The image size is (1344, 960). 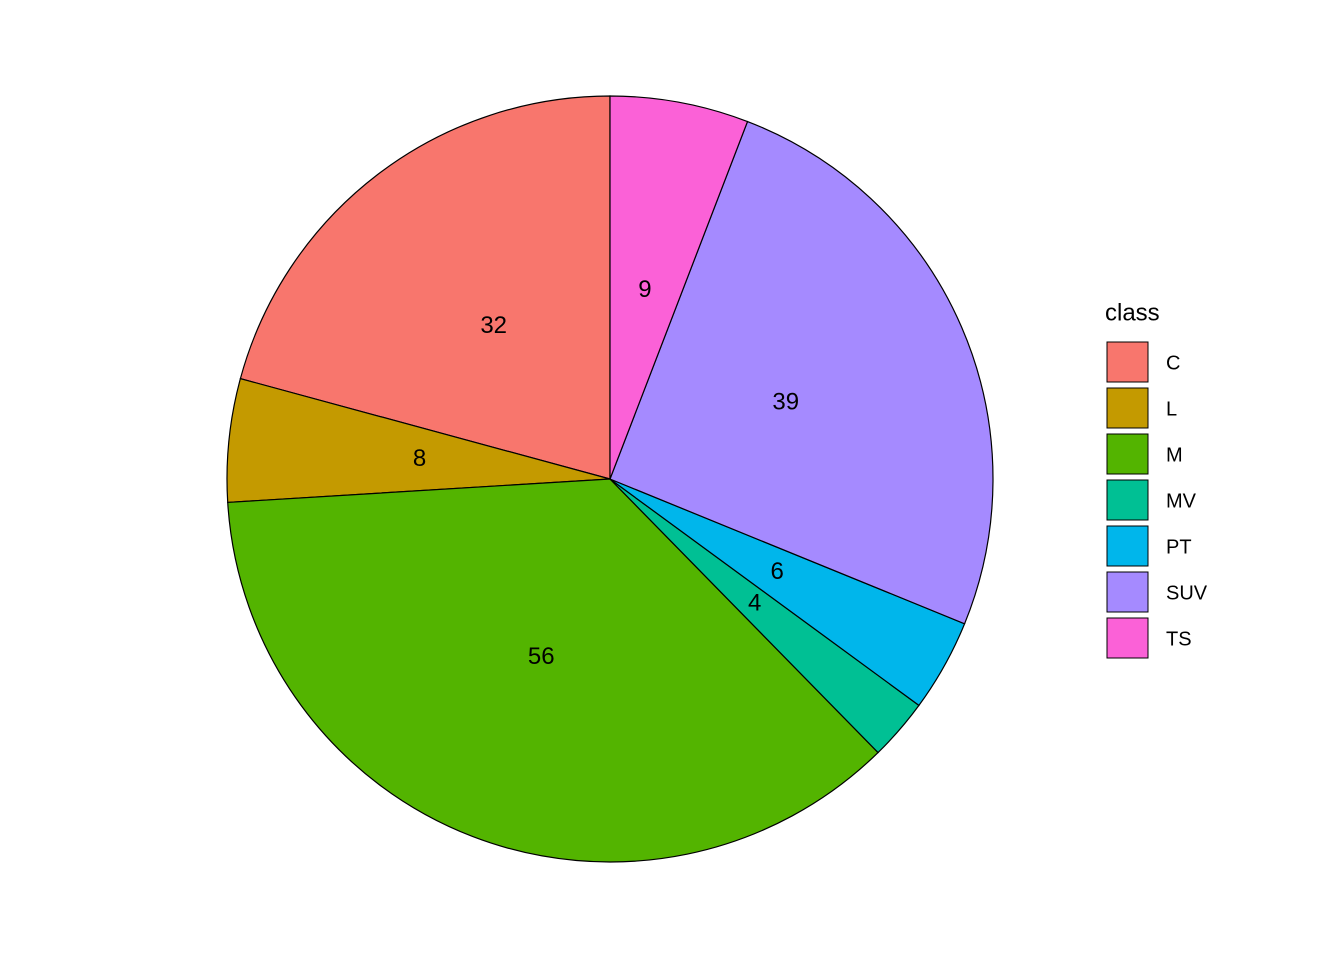 I want to click on legend-label: MV, so click(x=1181, y=501).